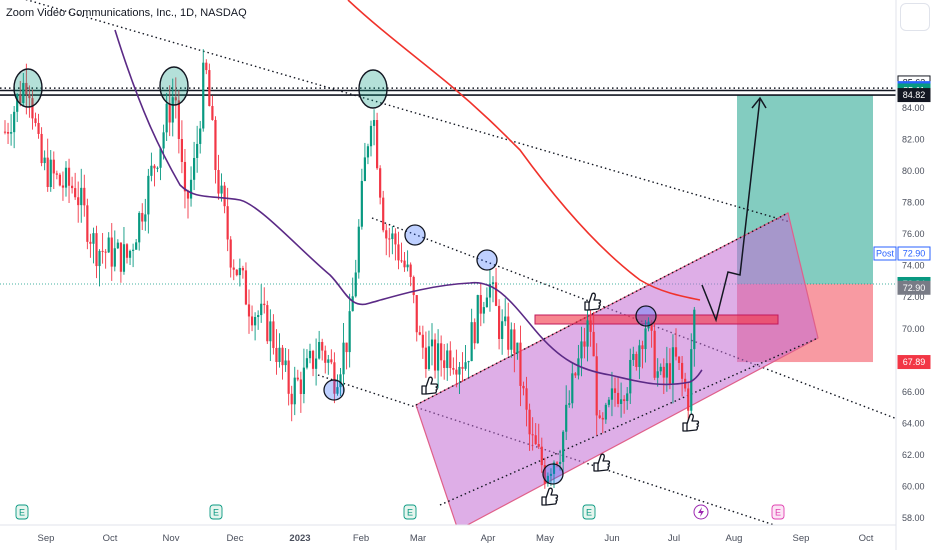 The width and height of the screenshot is (932, 550). What do you see at coordinates (914, 253) in the screenshot?
I see `post-value-bg` at bounding box center [914, 253].